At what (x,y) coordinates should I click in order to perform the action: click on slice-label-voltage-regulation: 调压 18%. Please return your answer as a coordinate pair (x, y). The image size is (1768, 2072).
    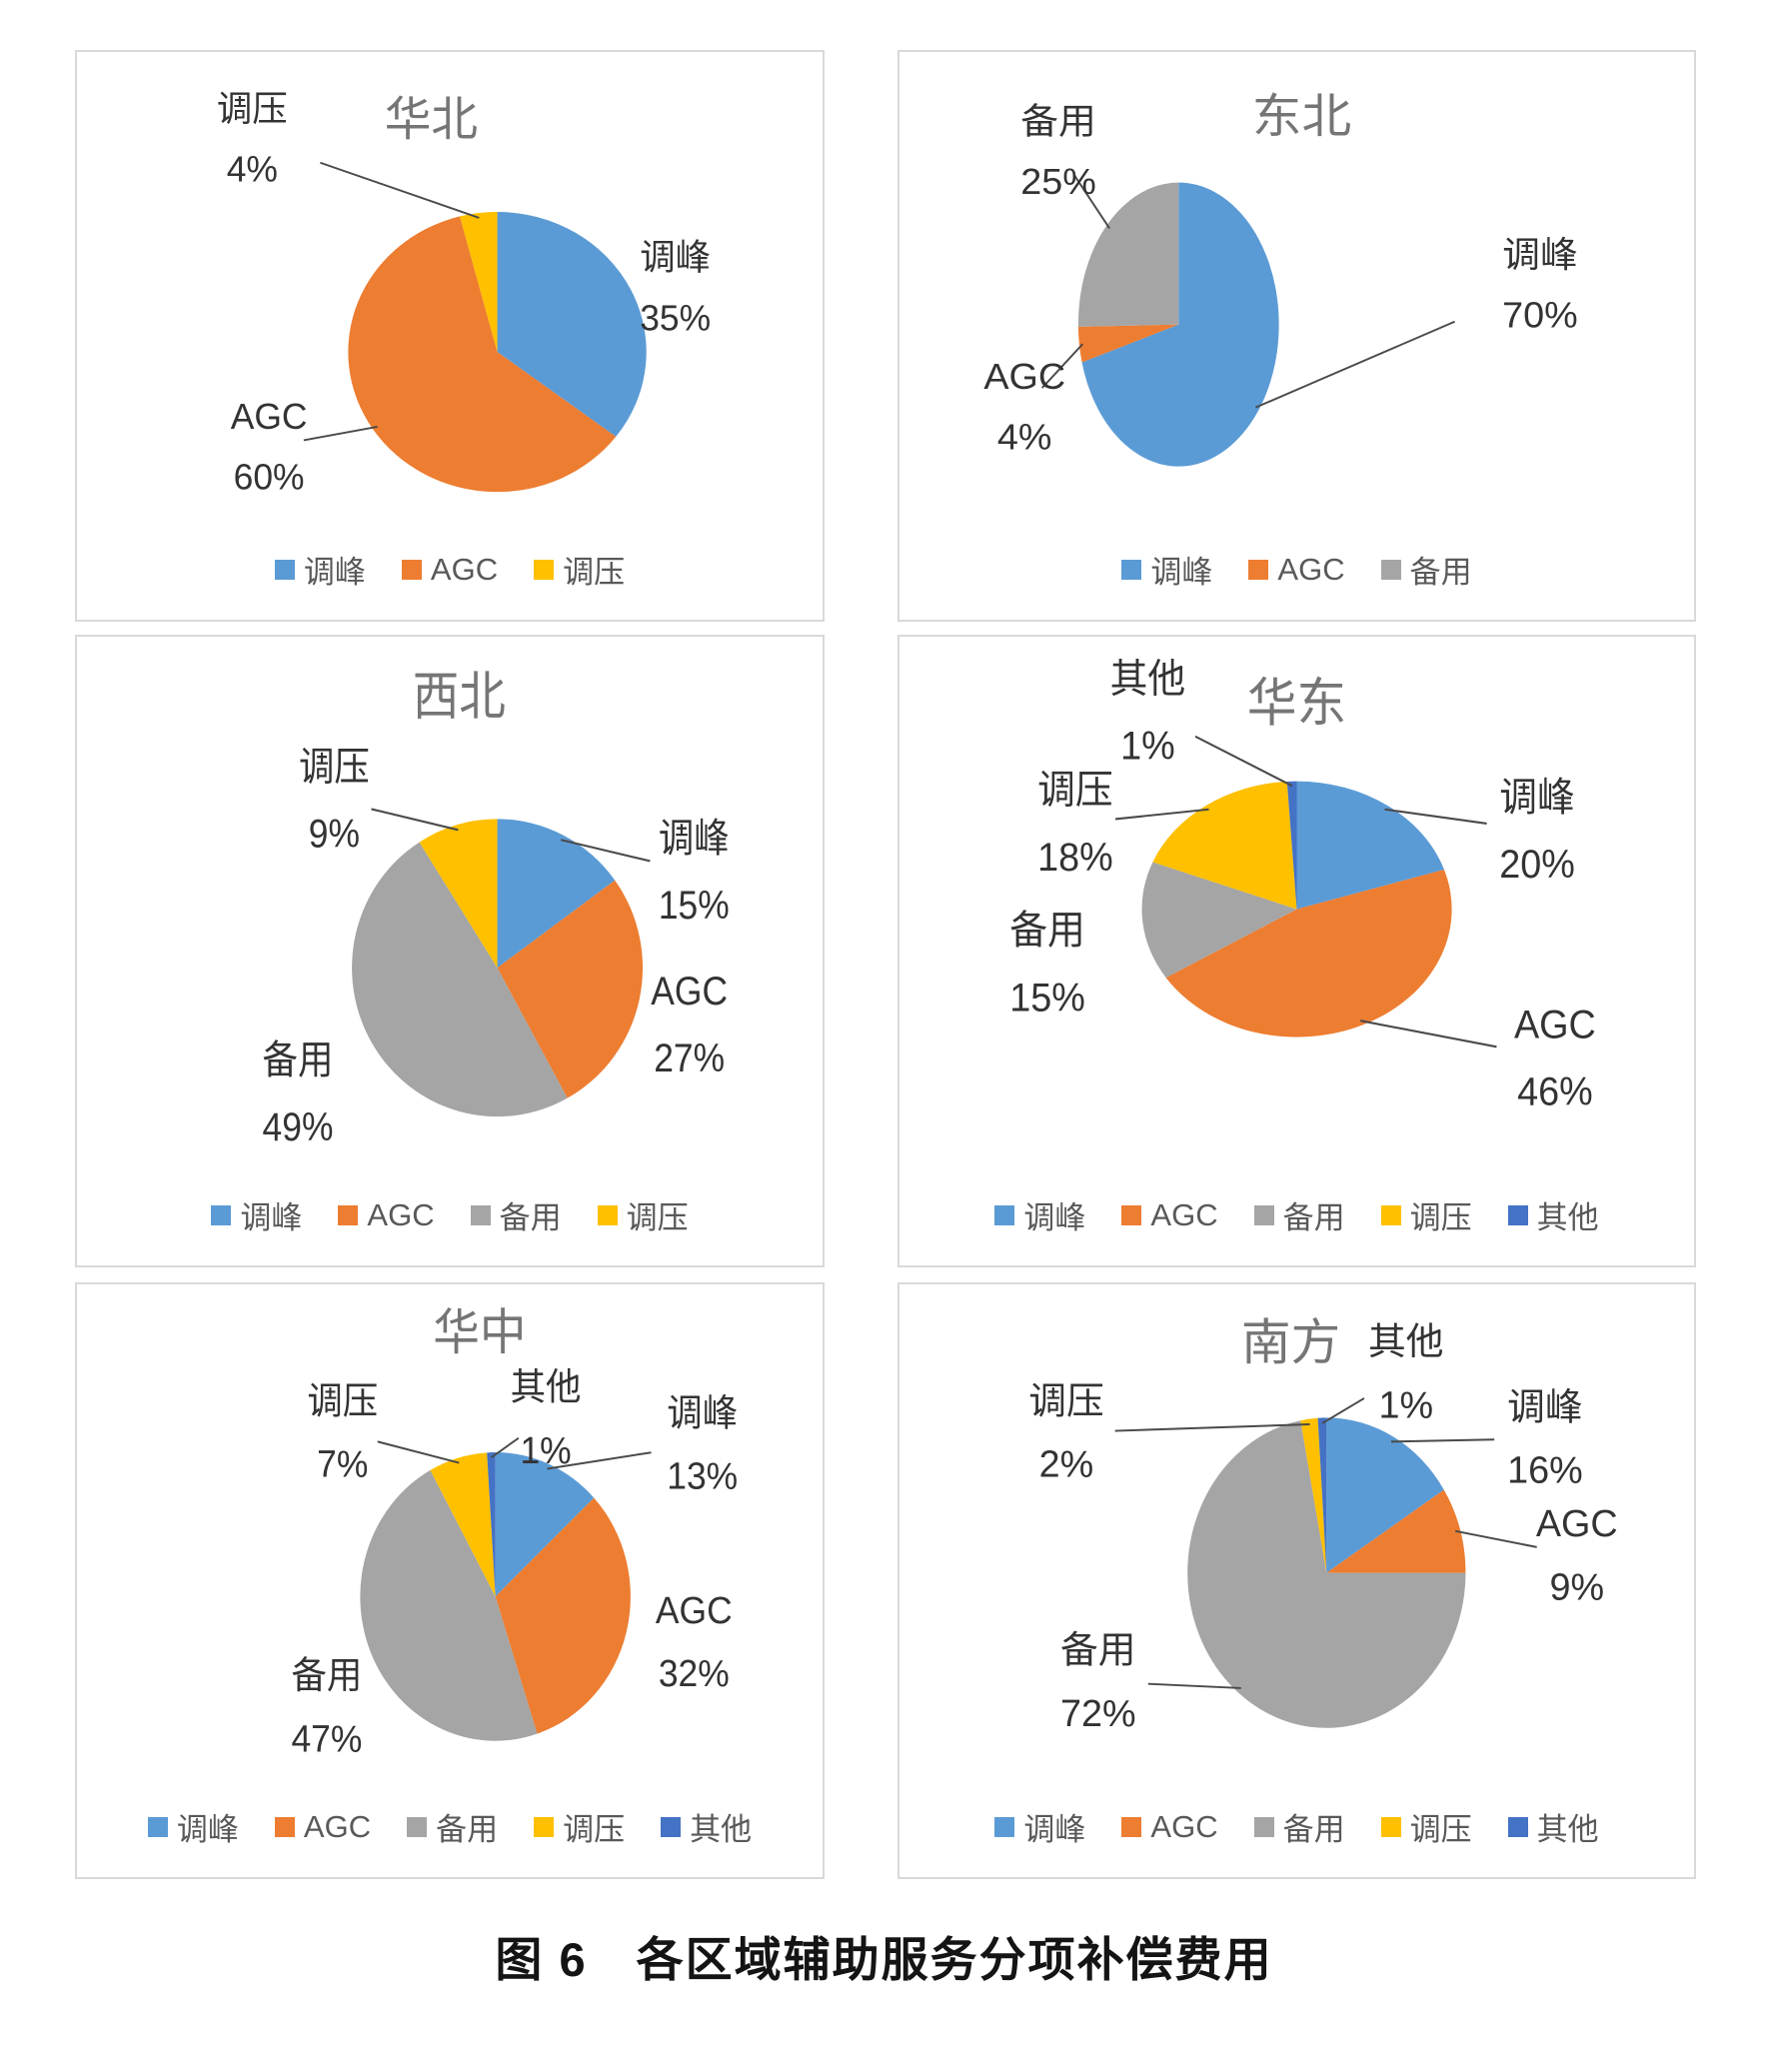
    Looking at the image, I should click on (1075, 825).